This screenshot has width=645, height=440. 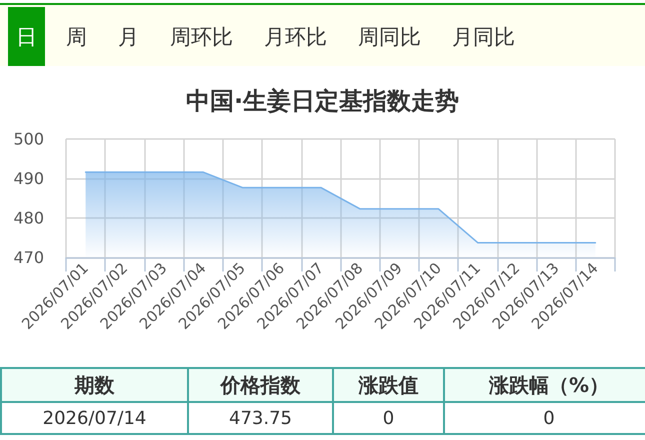 I want to click on text: 价格指数, so click(x=260, y=385).